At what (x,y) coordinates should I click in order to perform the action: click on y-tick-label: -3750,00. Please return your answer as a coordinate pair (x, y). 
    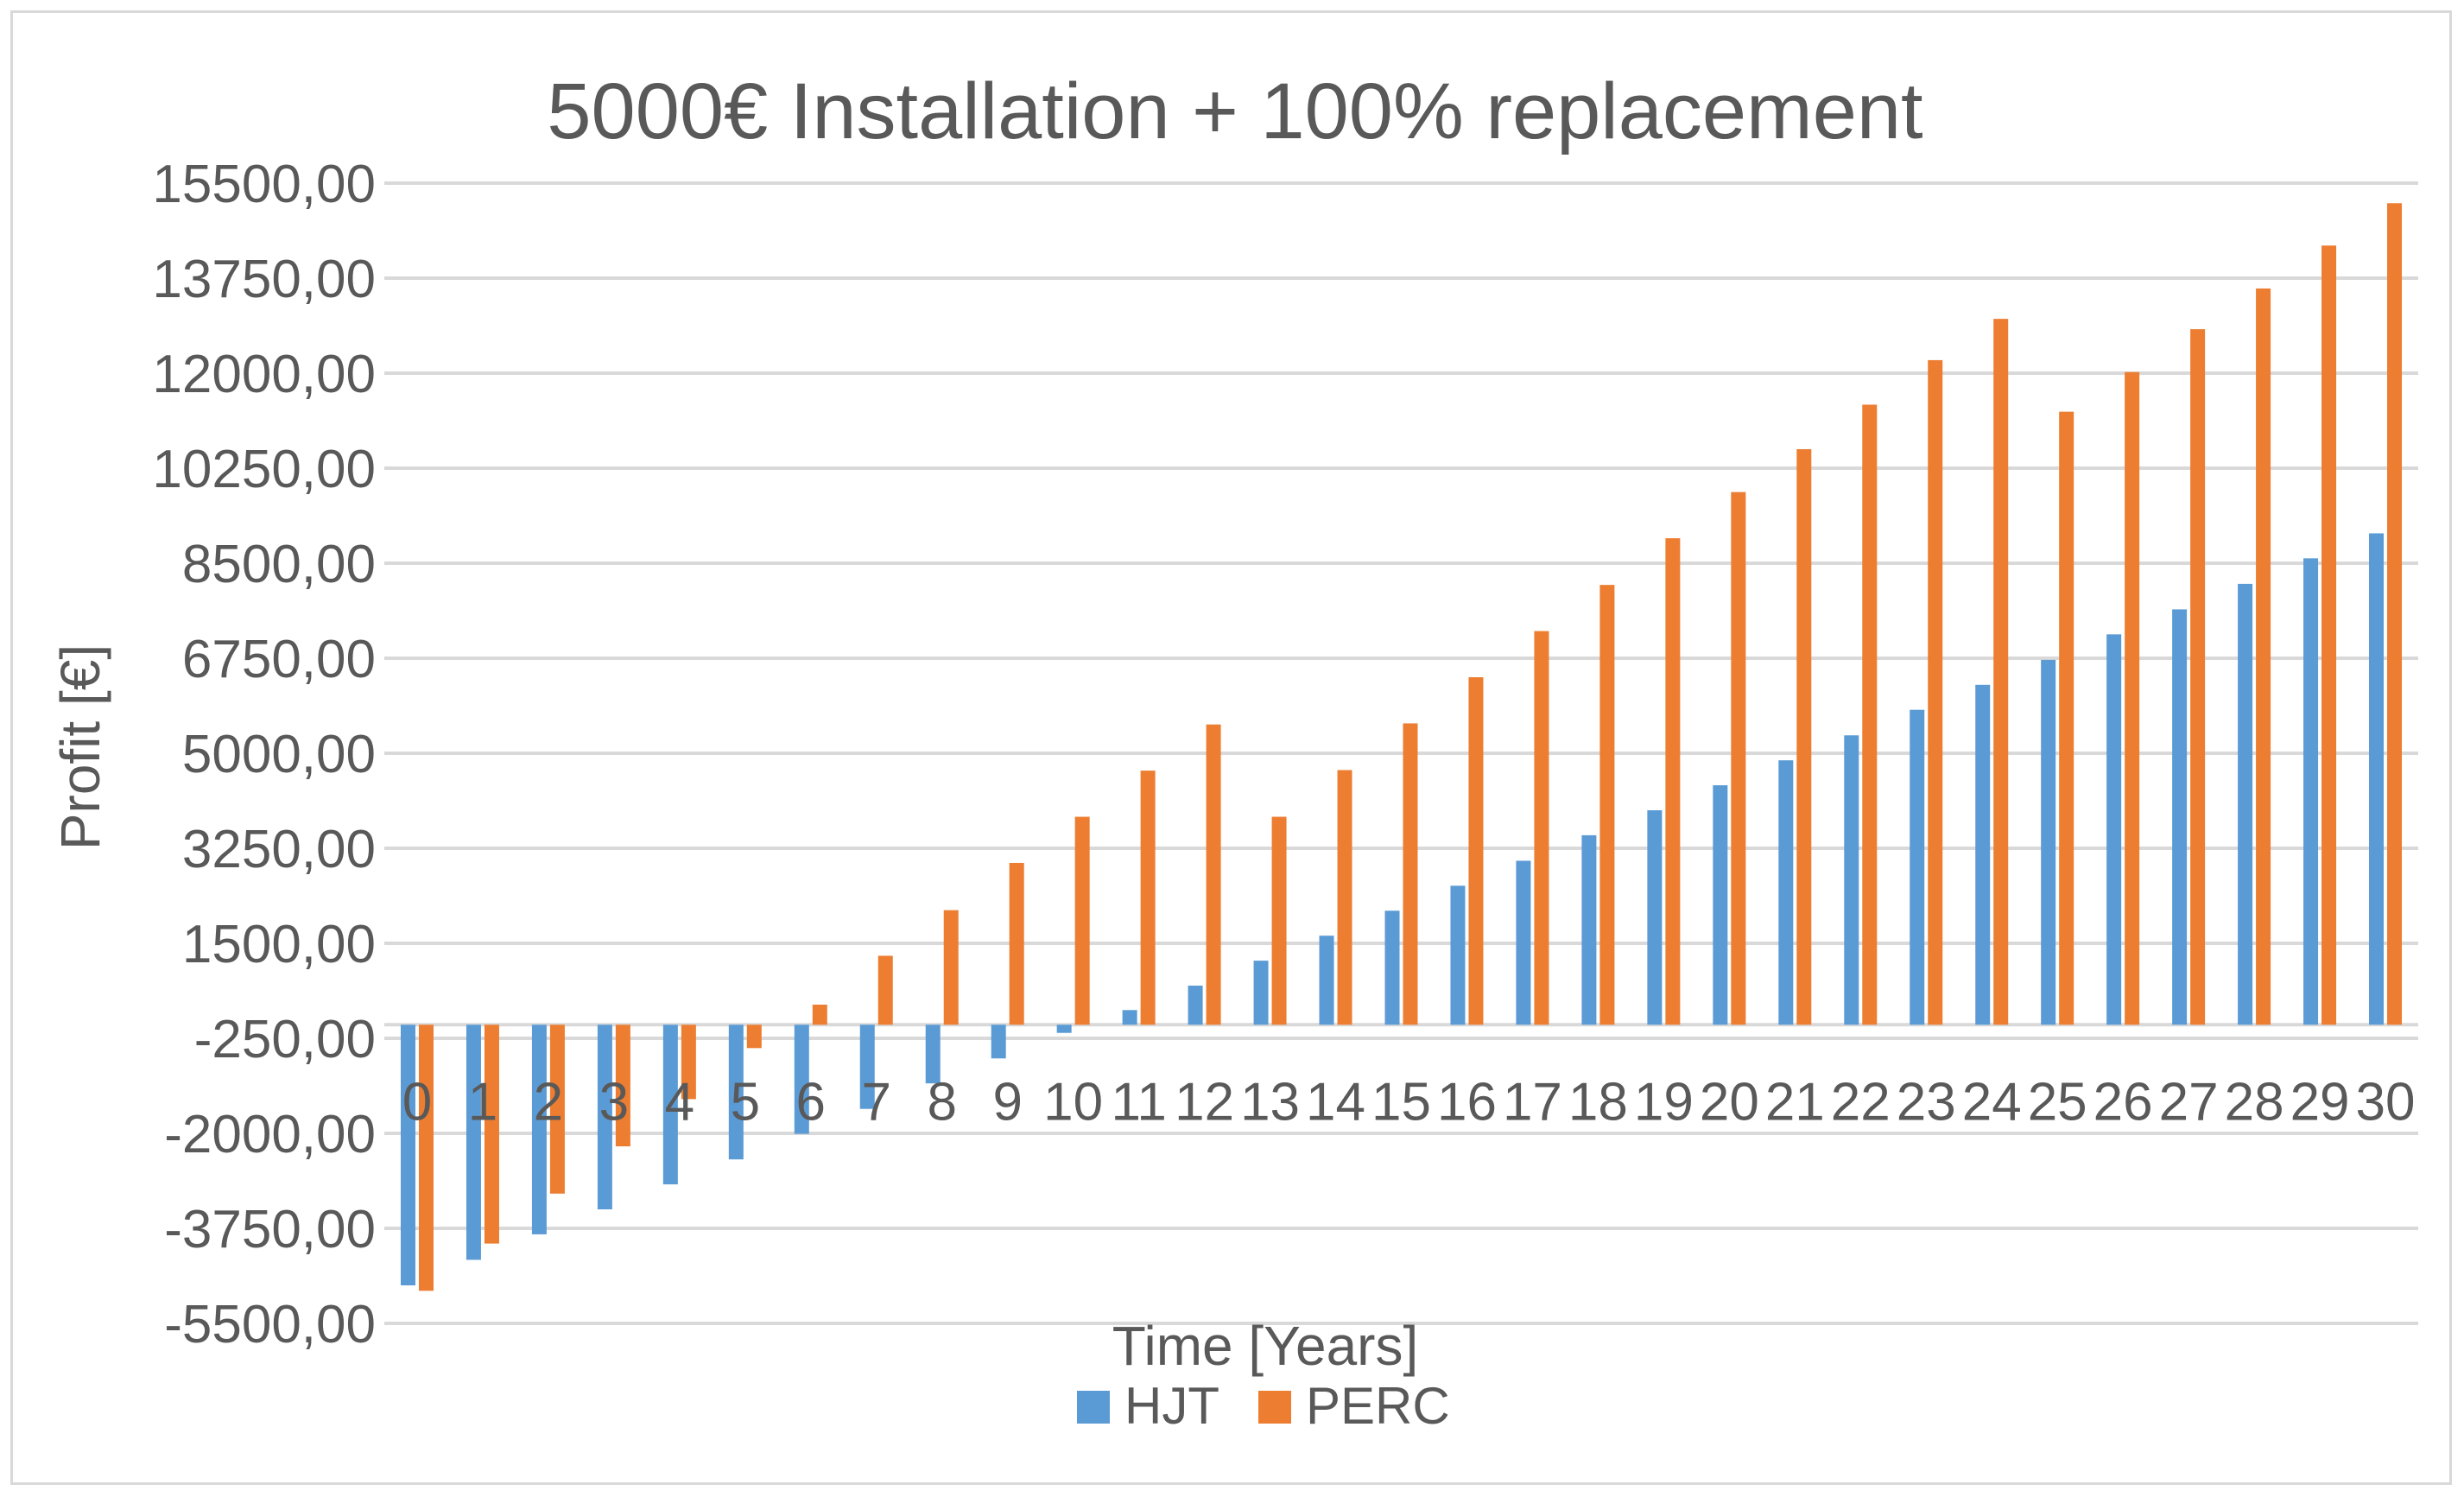
    Looking at the image, I should click on (270, 1229).